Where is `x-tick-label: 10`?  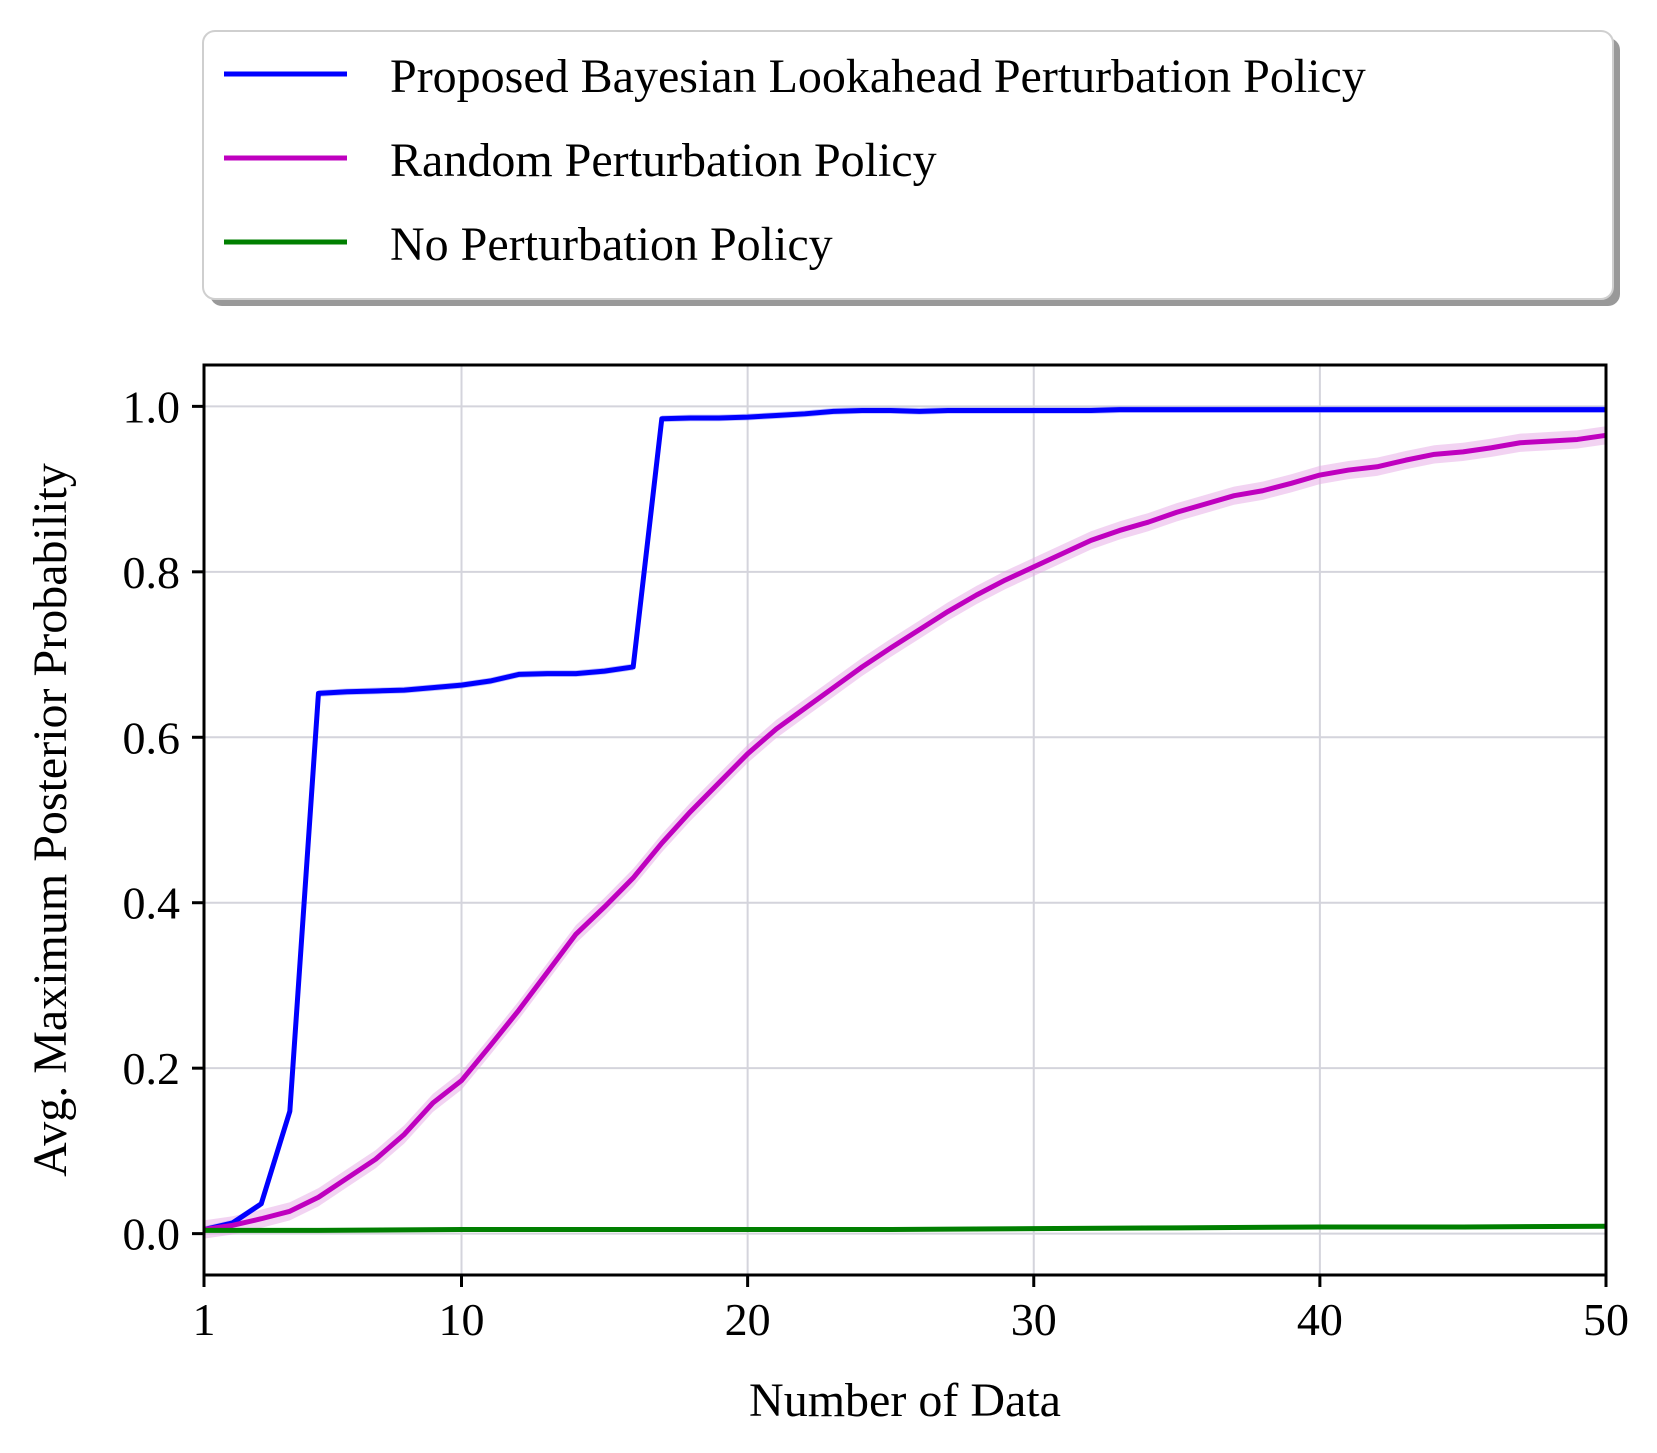
x-tick-label: 10 is located at coordinates (462, 1319).